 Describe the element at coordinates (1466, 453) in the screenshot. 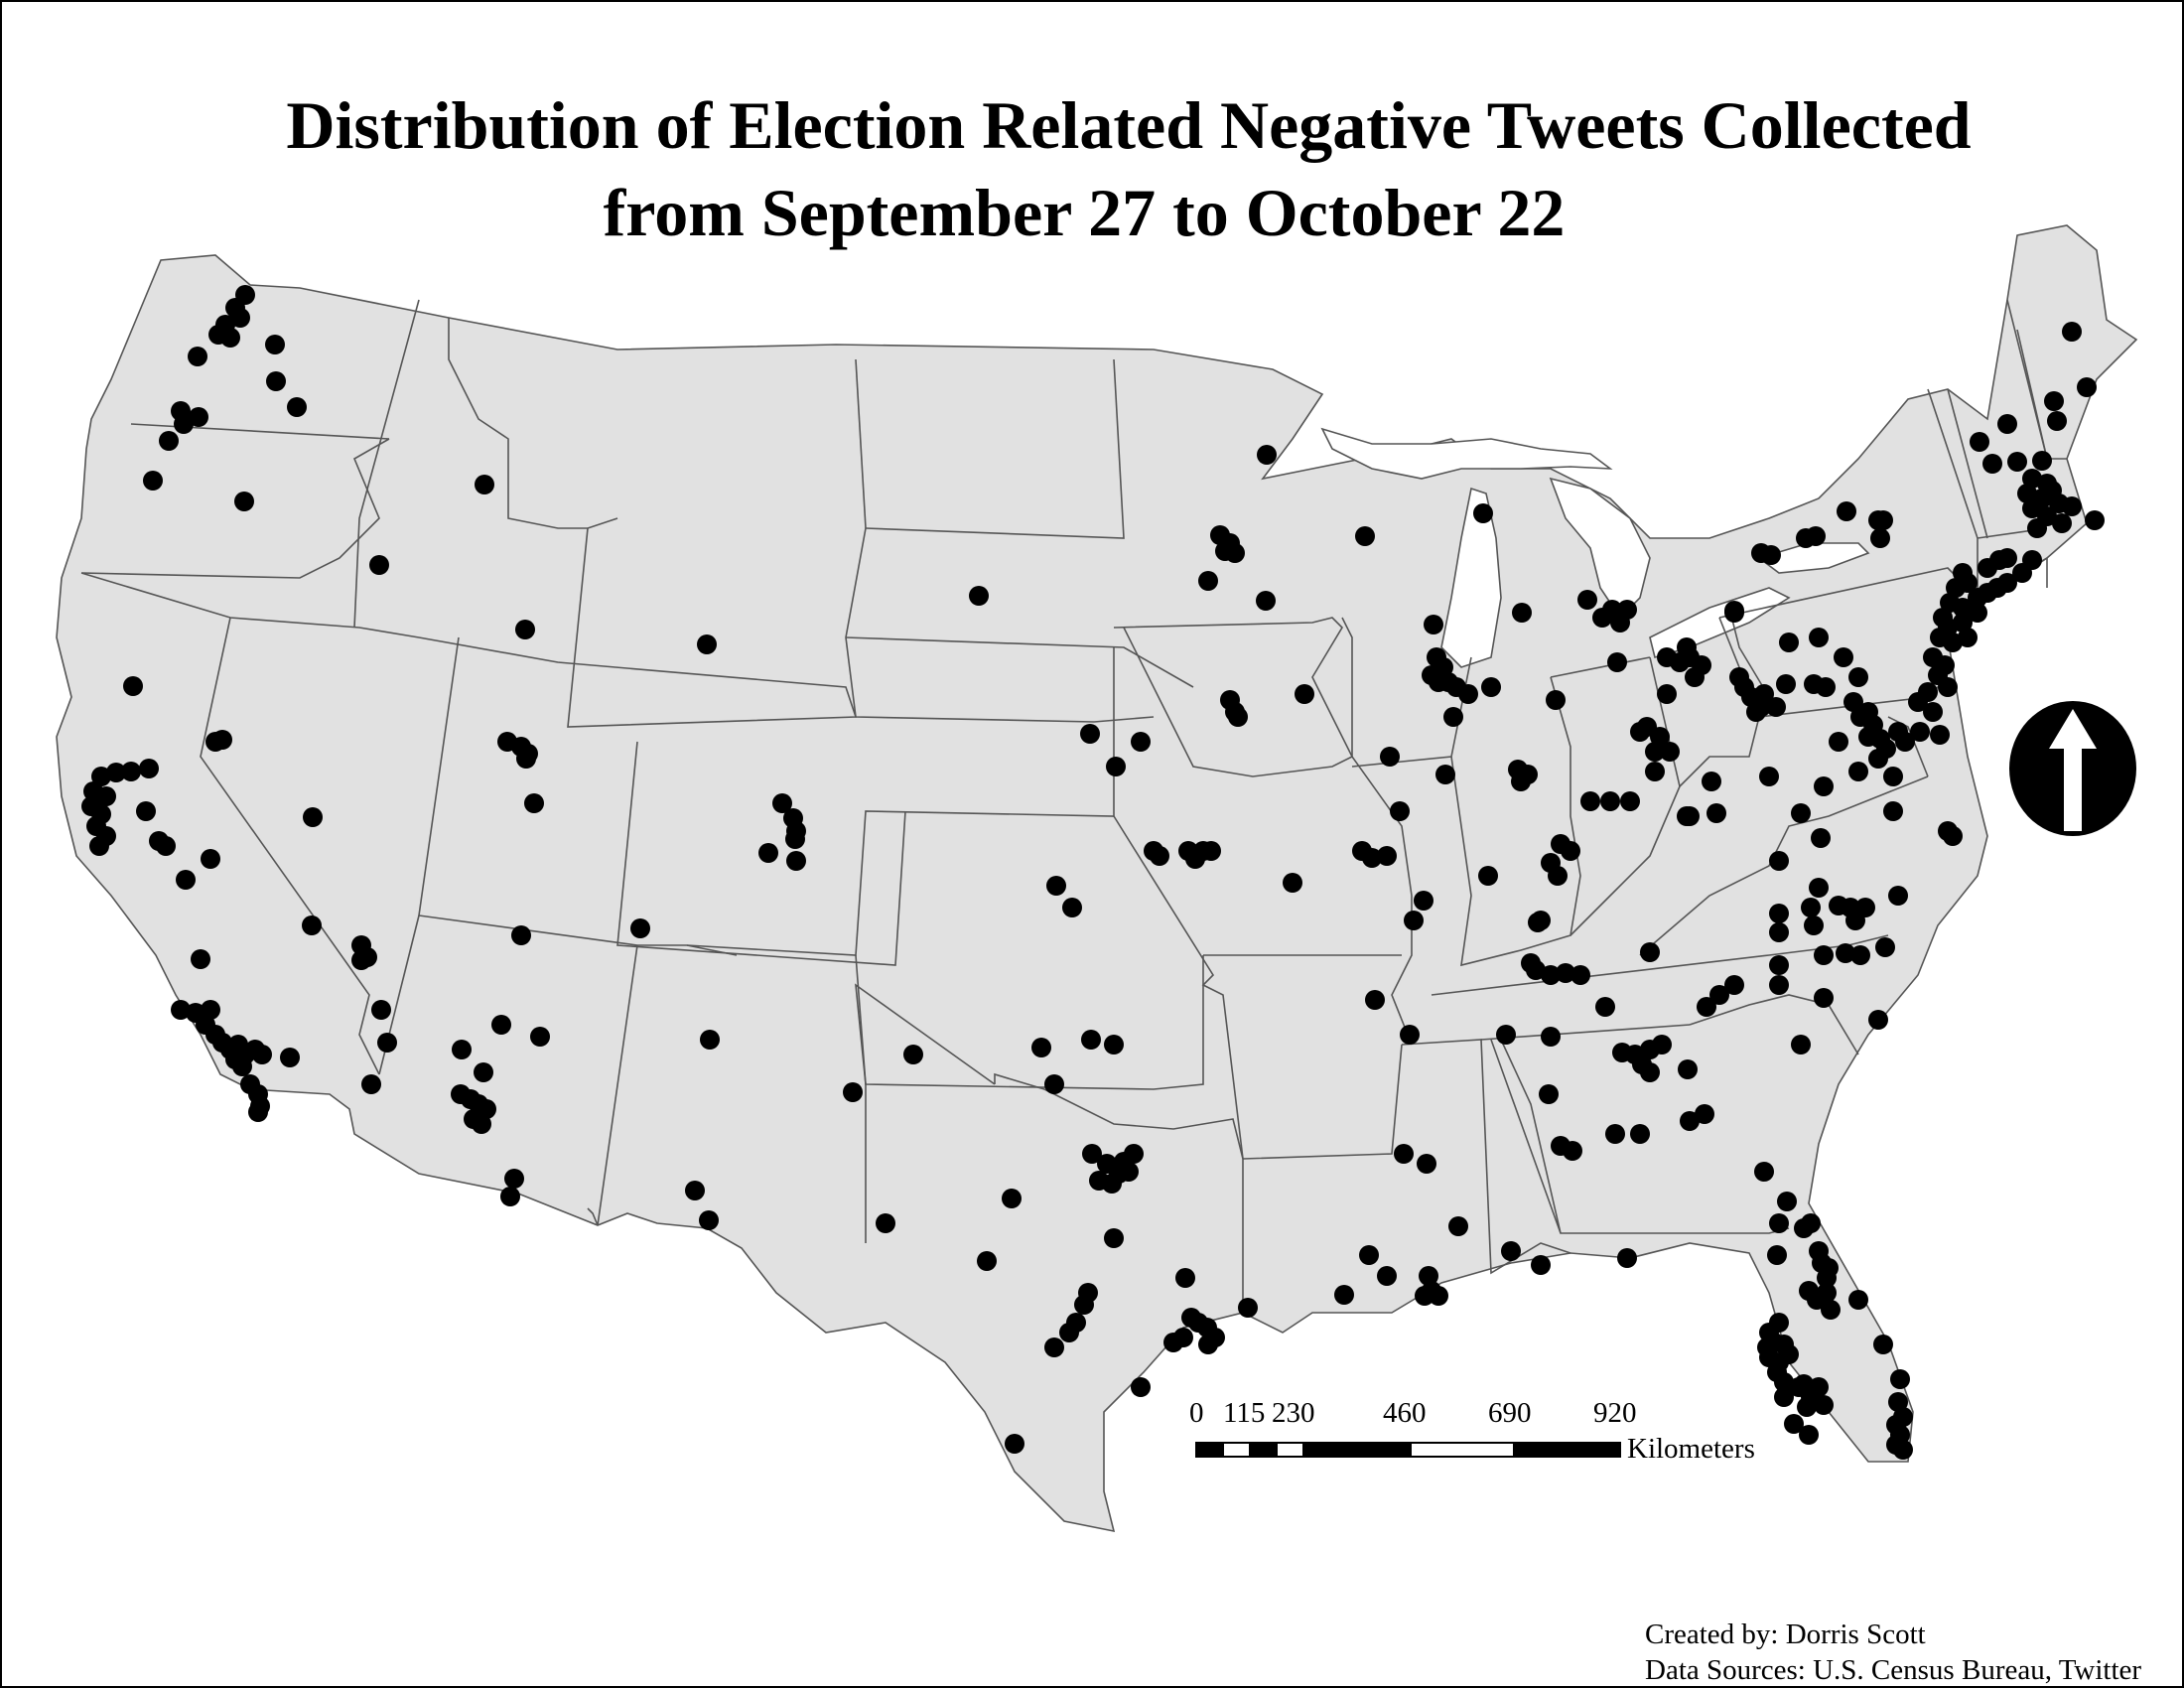

I see `lake-superior` at that location.